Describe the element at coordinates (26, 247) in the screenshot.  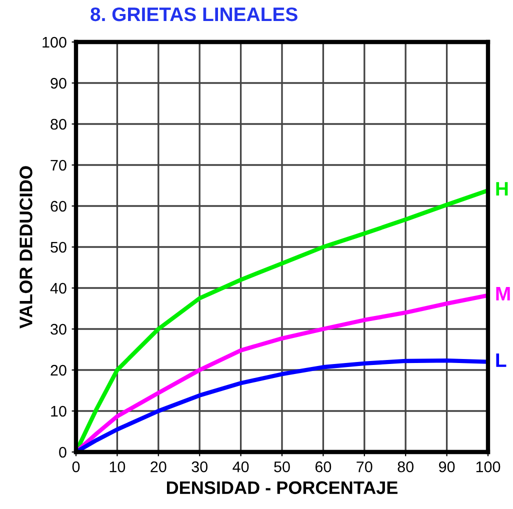
I see `y-axis-title: VALOR DEDUCIDO` at that location.